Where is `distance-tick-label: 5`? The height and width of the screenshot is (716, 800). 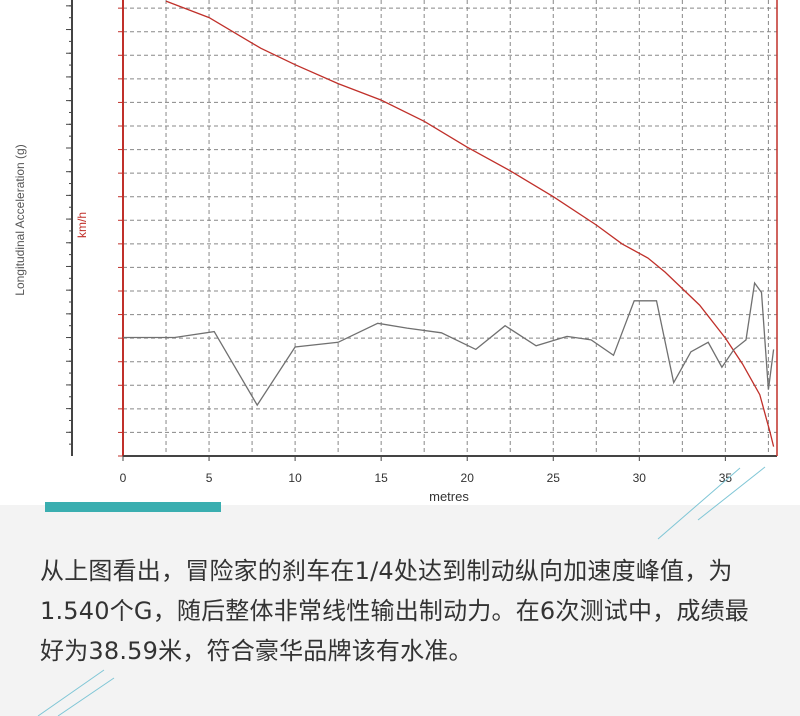
distance-tick-label: 5 is located at coordinates (209, 478).